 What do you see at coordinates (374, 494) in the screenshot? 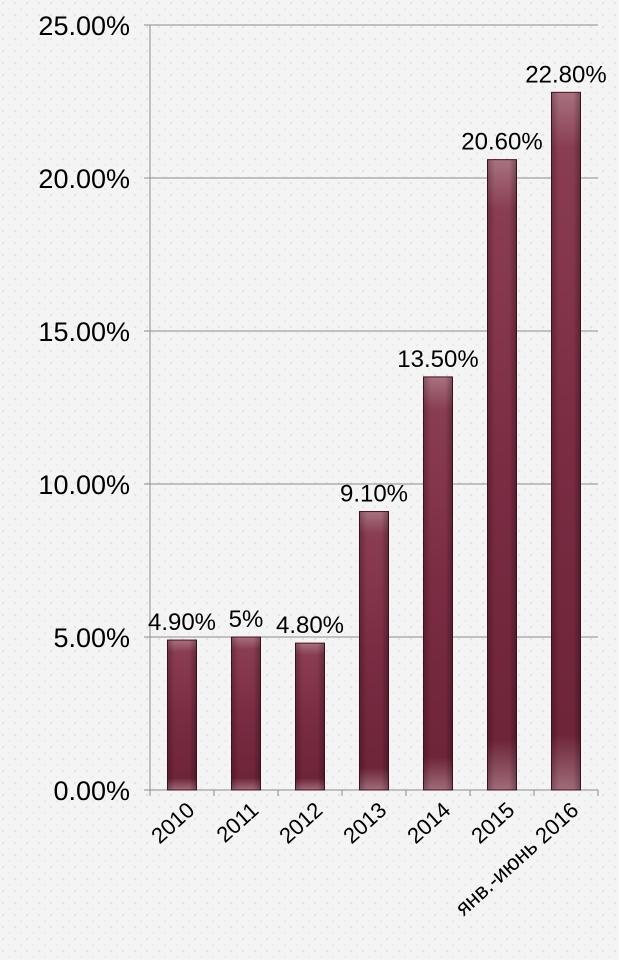
I see `data-label: 9.10%` at bounding box center [374, 494].